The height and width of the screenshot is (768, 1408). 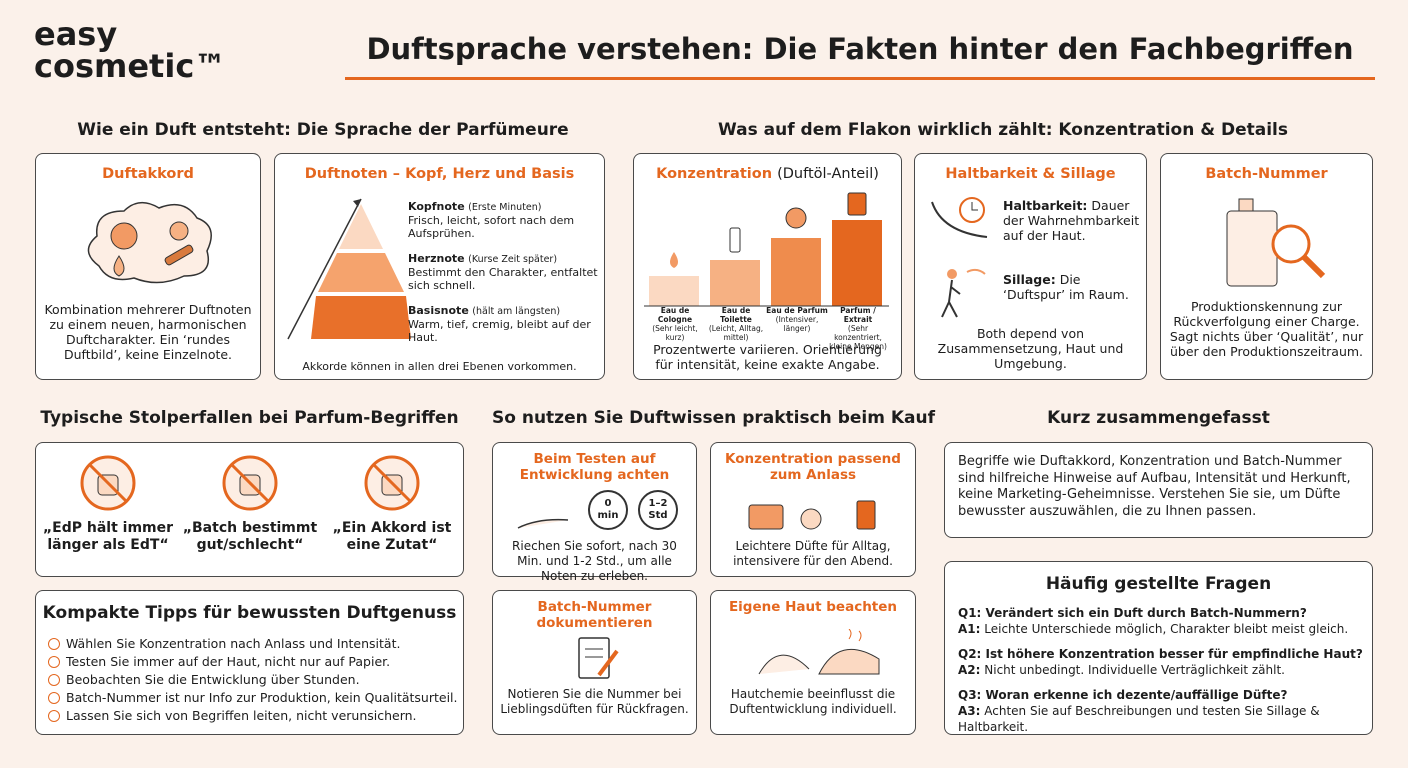 I want to click on type-name: Eau de Parfum, so click(x=797, y=310).